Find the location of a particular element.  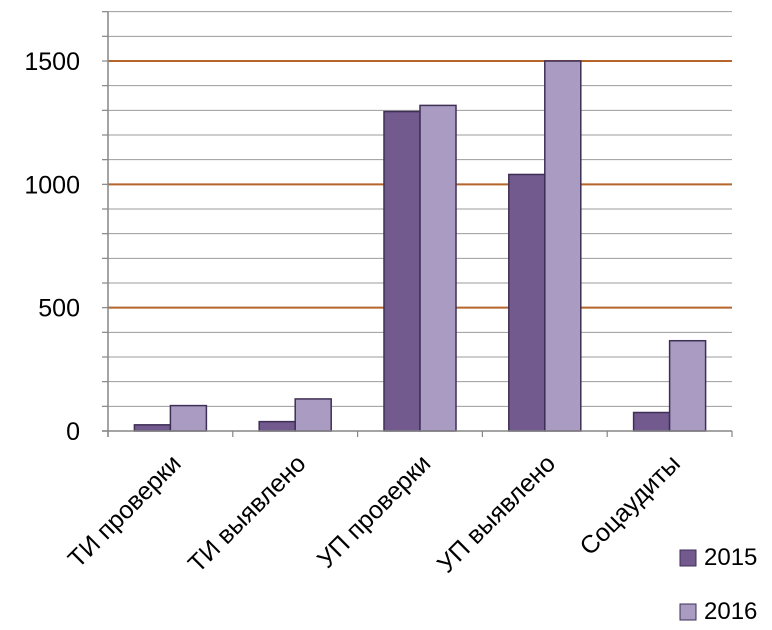

y-tick-label: 0 is located at coordinates (73, 432).